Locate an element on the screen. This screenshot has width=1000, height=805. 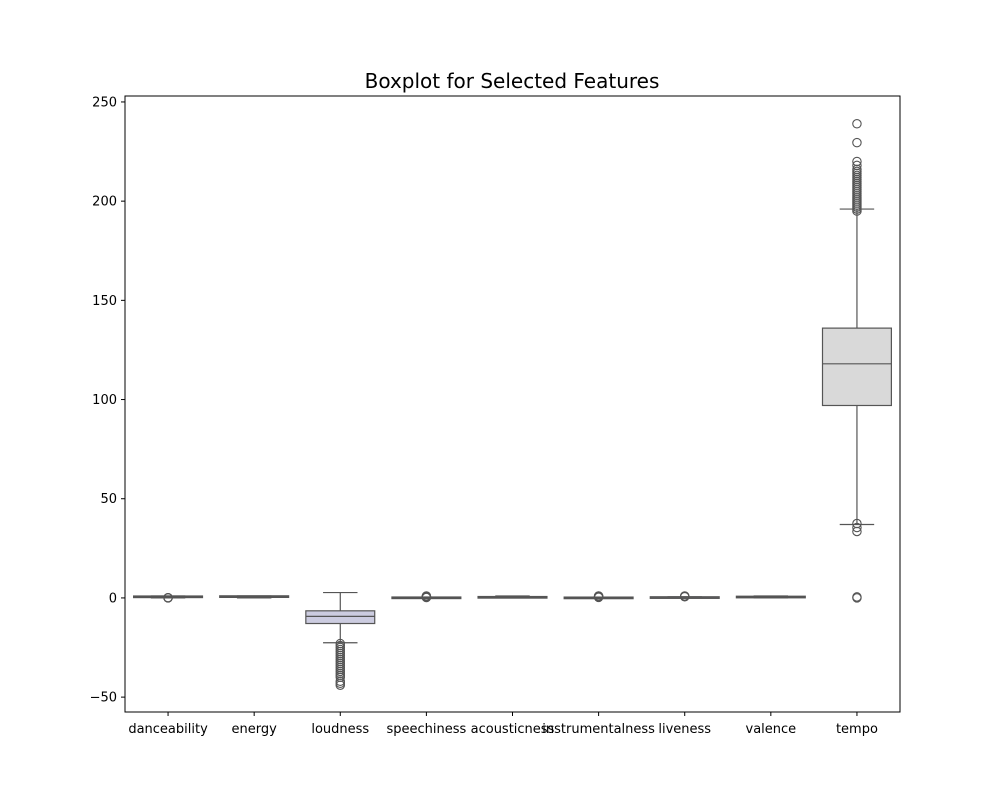
x-tick-label: danceability is located at coordinates (168, 729).